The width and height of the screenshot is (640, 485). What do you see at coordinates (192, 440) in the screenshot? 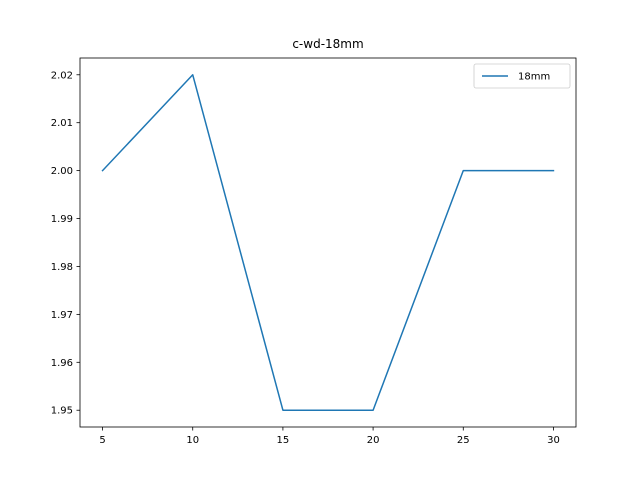
I see `x-tick-label-1: 10` at bounding box center [192, 440].